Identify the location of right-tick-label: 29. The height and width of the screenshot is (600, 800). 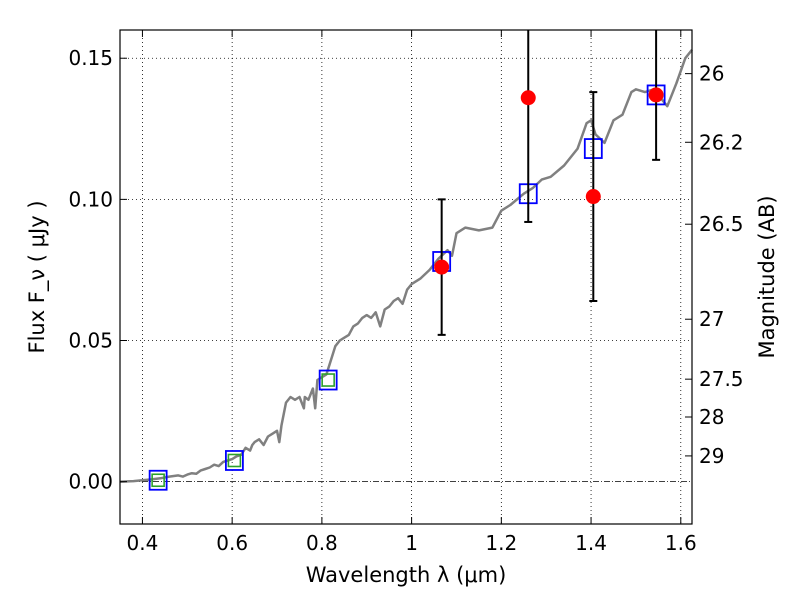
(711, 456).